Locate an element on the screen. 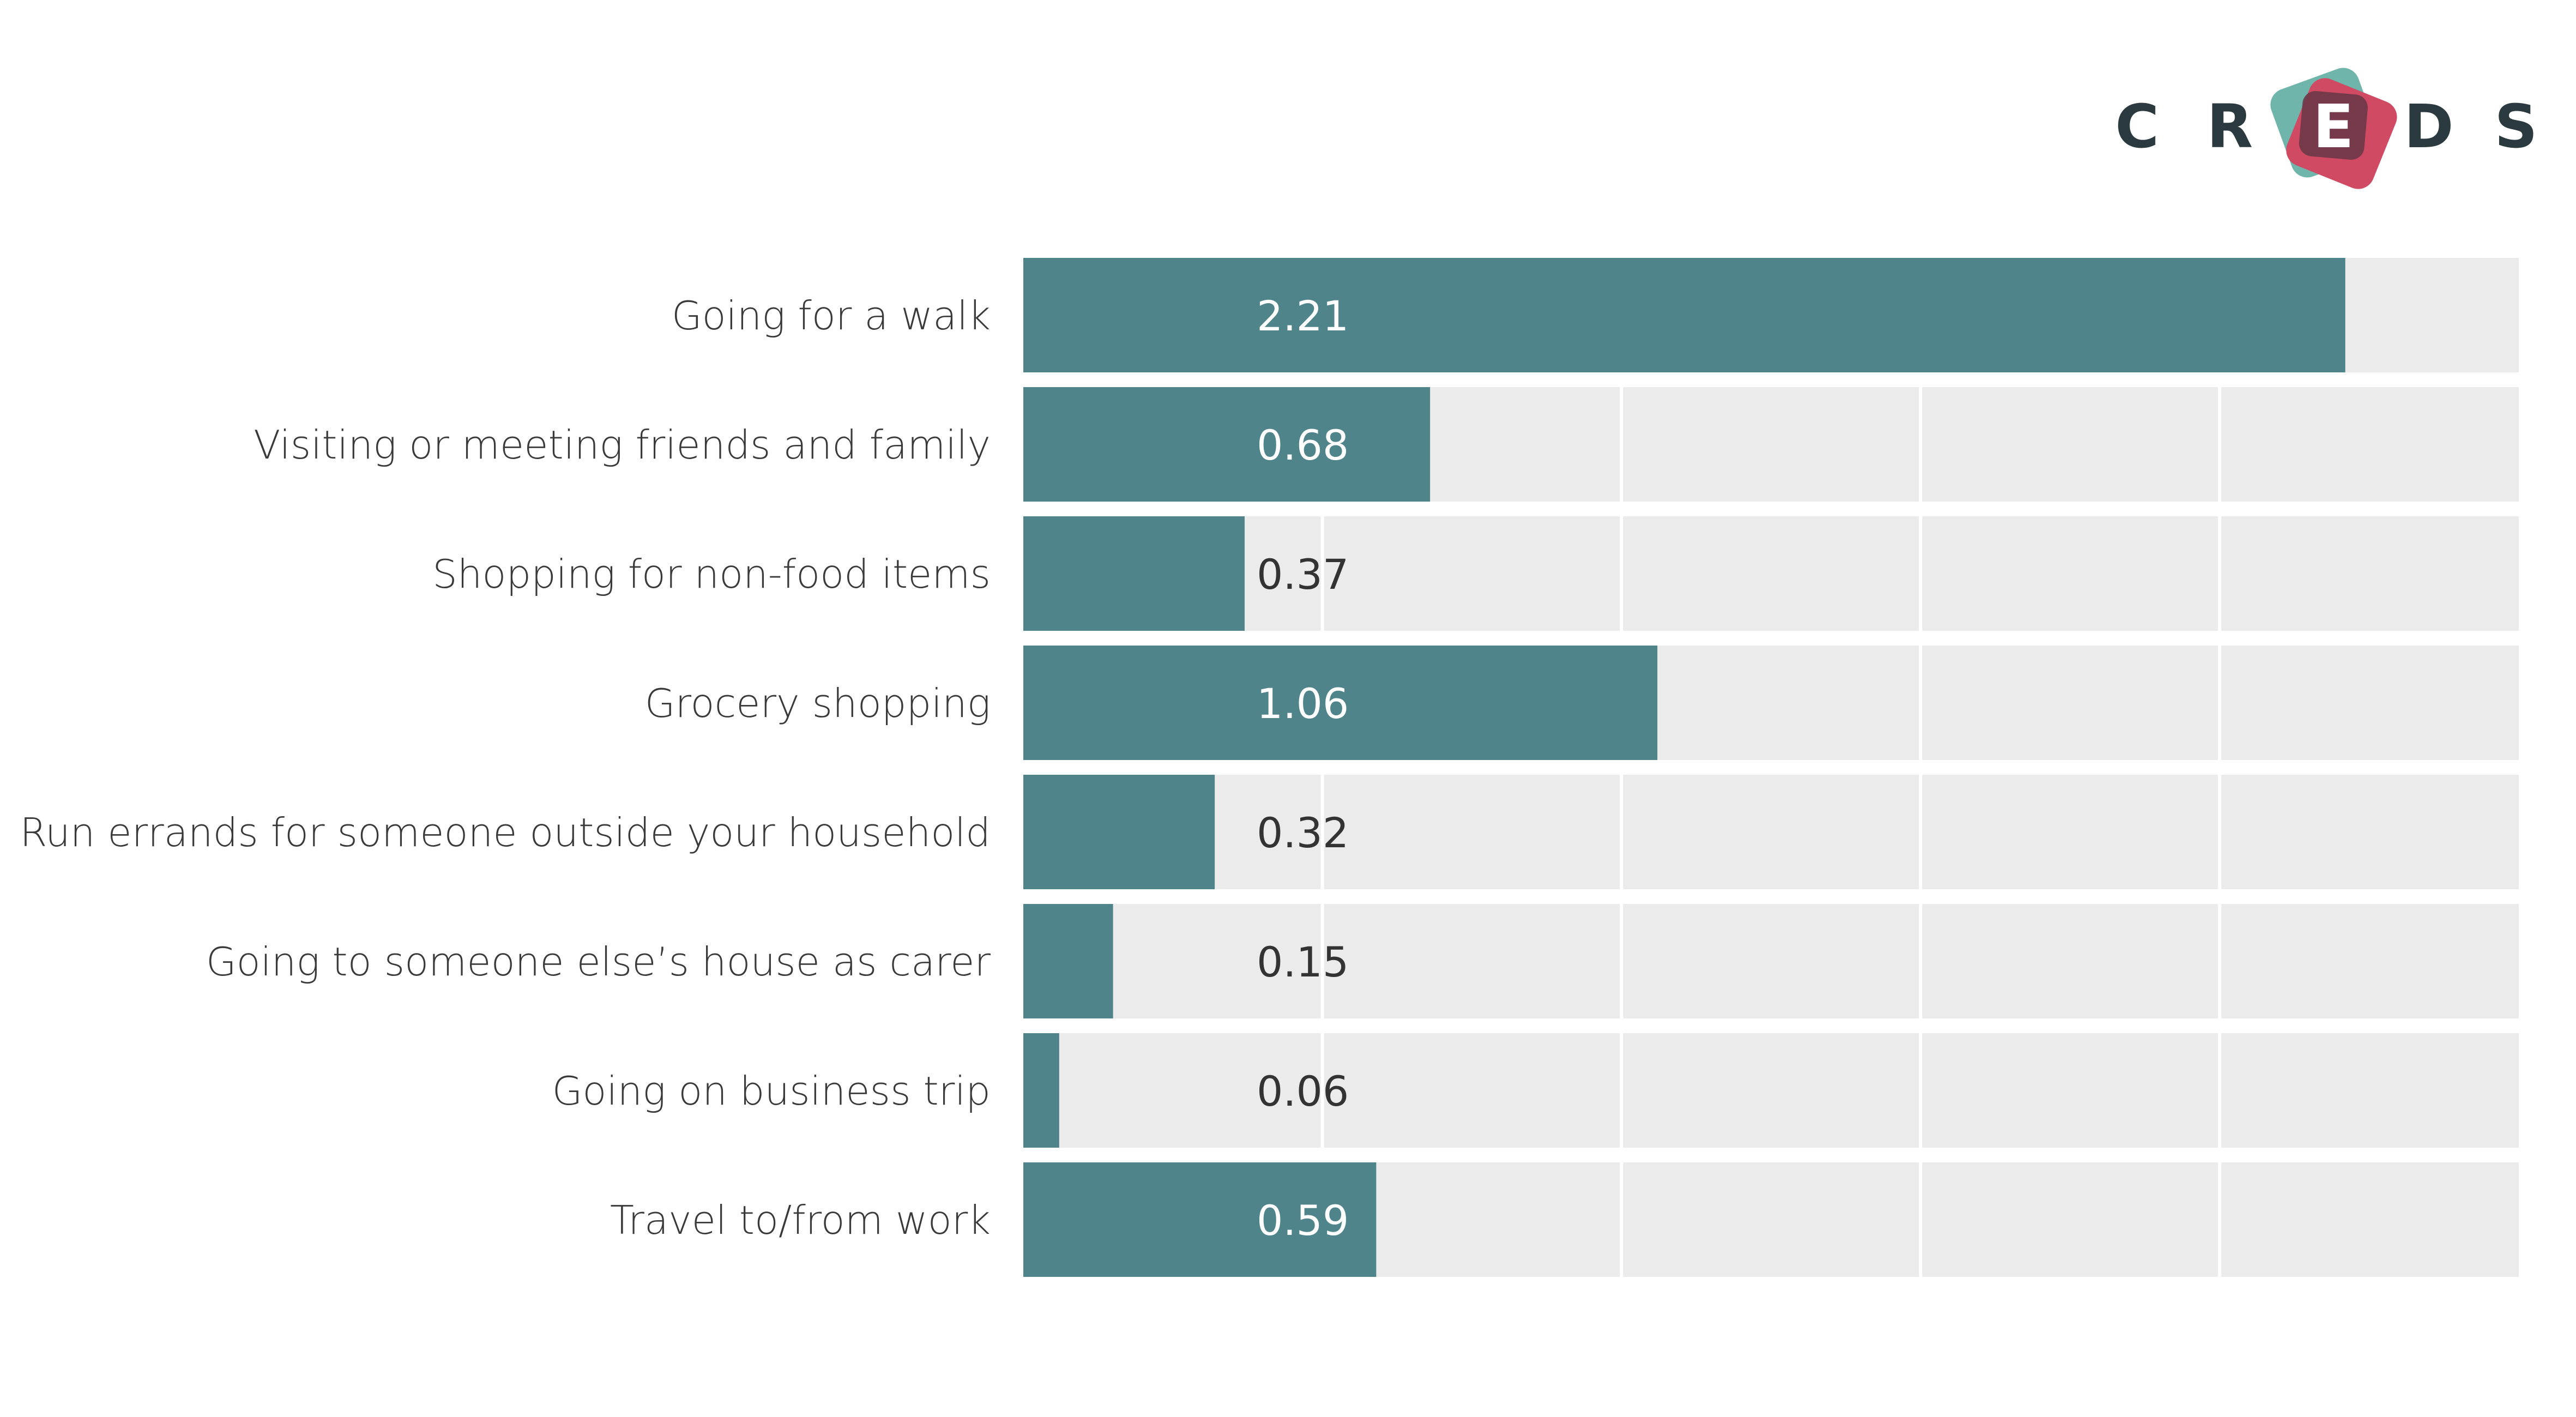 The image size is (2576, 1417). value-labels: 2.21 0.68 0.37 1.06 0.32 0.15 0.06 0.59 is located at coordinates (1303, 768).